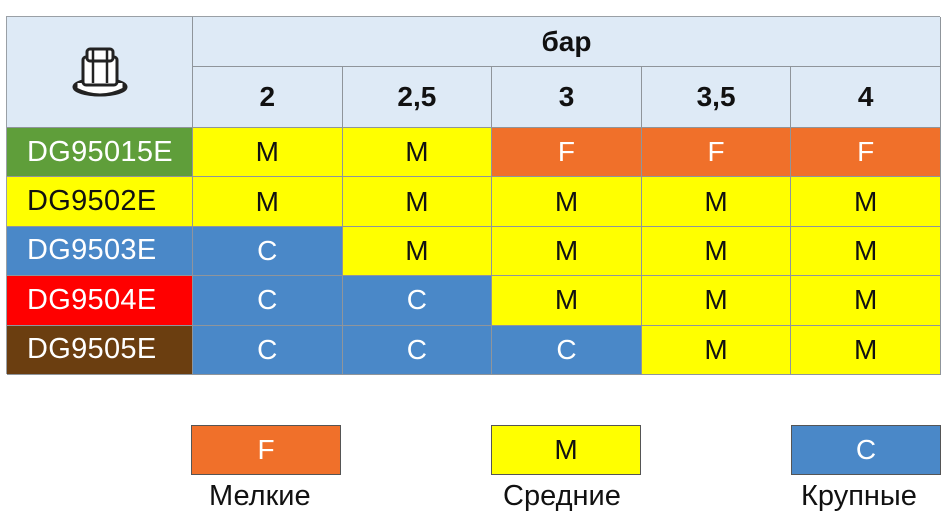 This screenshot has height=524, width=945. Describe the element at coordinates (567, 97) in the screenshot. I see `pressure-header: 3` at that location.